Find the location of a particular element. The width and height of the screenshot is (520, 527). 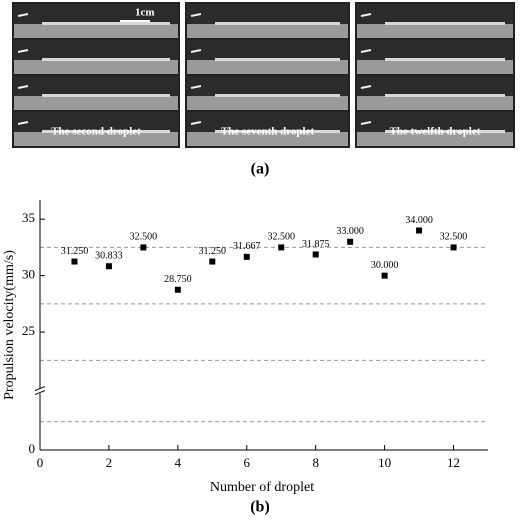

y-tick-label: 25 is located at coordinates (28, 330).